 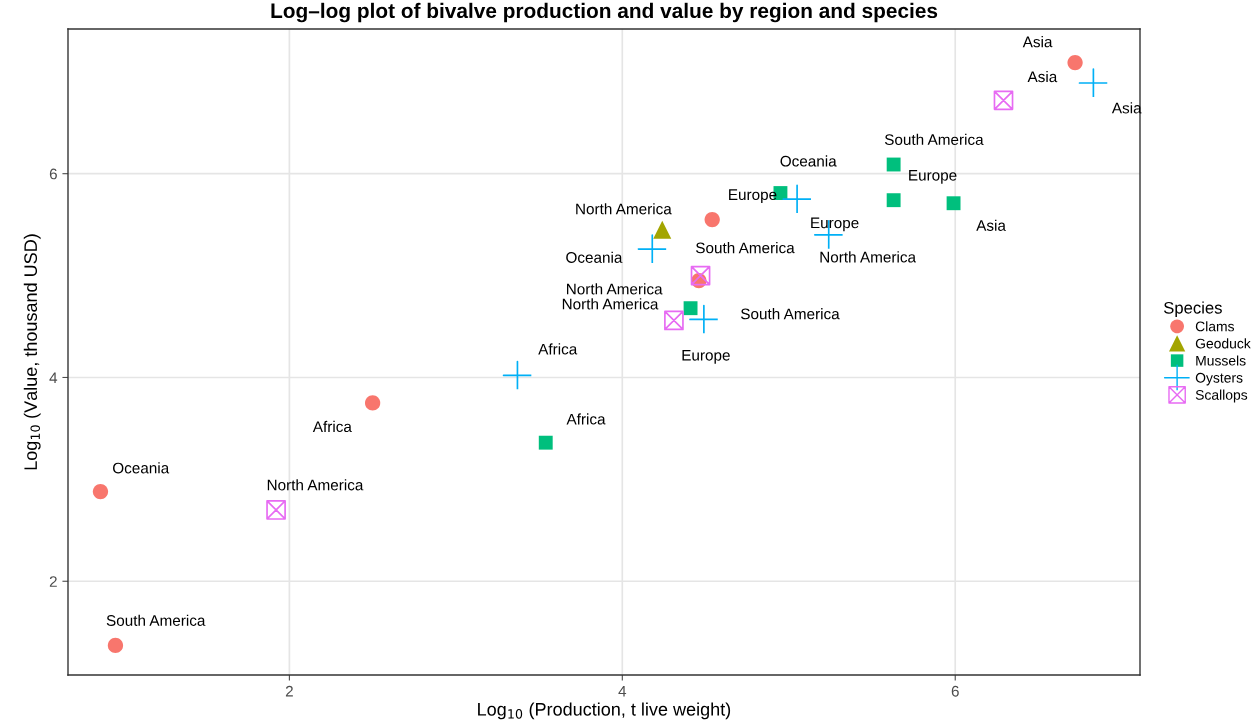 I want to click on y-tick-label: 2, so click(x=53, y=581).